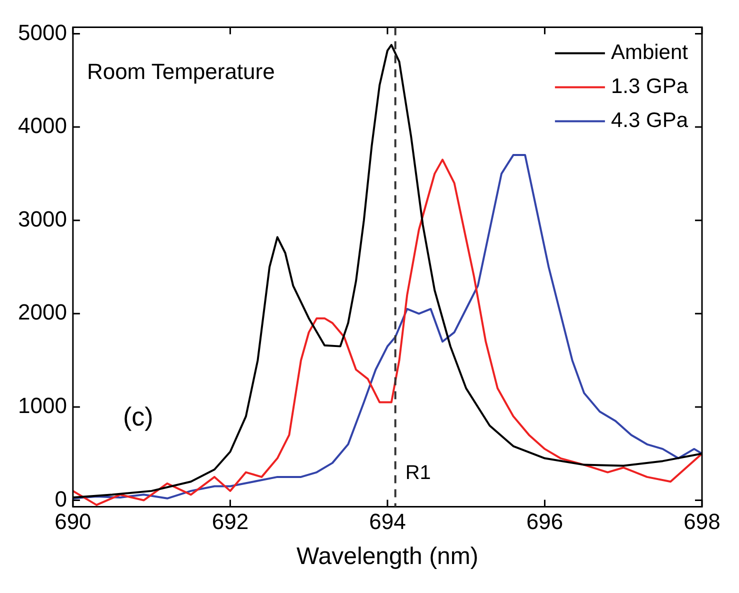 The width and height of the screenshot is (739, 593). Describe the element at coordinates (649, 52) in the screenshot. I see `legend-label: Ambient` at that location.